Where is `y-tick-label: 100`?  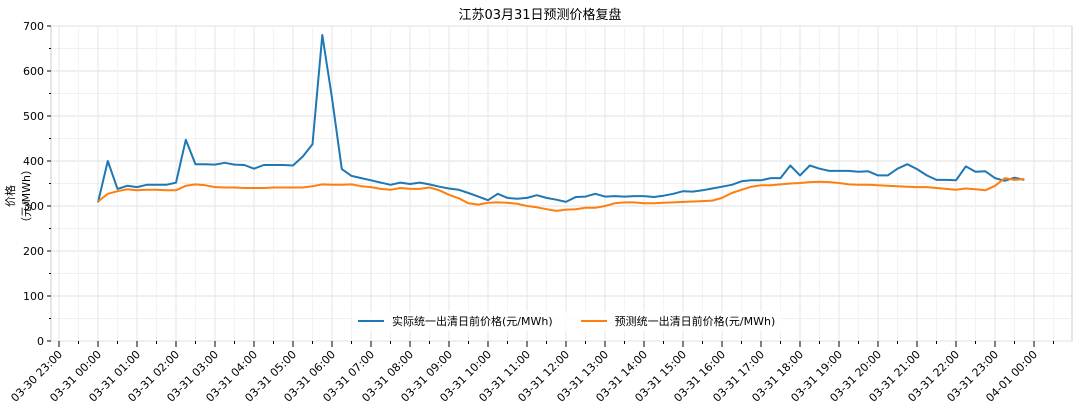 y-tick-label: 100 is located at coordinates (33, 296).